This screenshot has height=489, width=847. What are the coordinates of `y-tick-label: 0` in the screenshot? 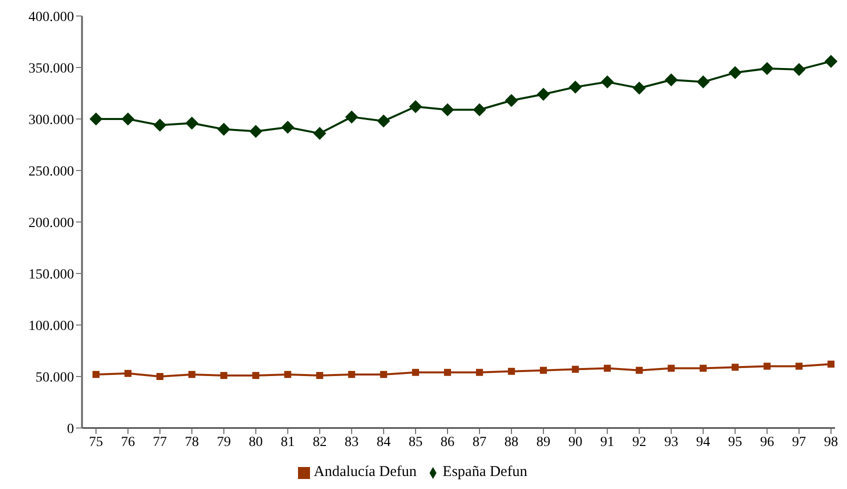 It's located at (70, 429).